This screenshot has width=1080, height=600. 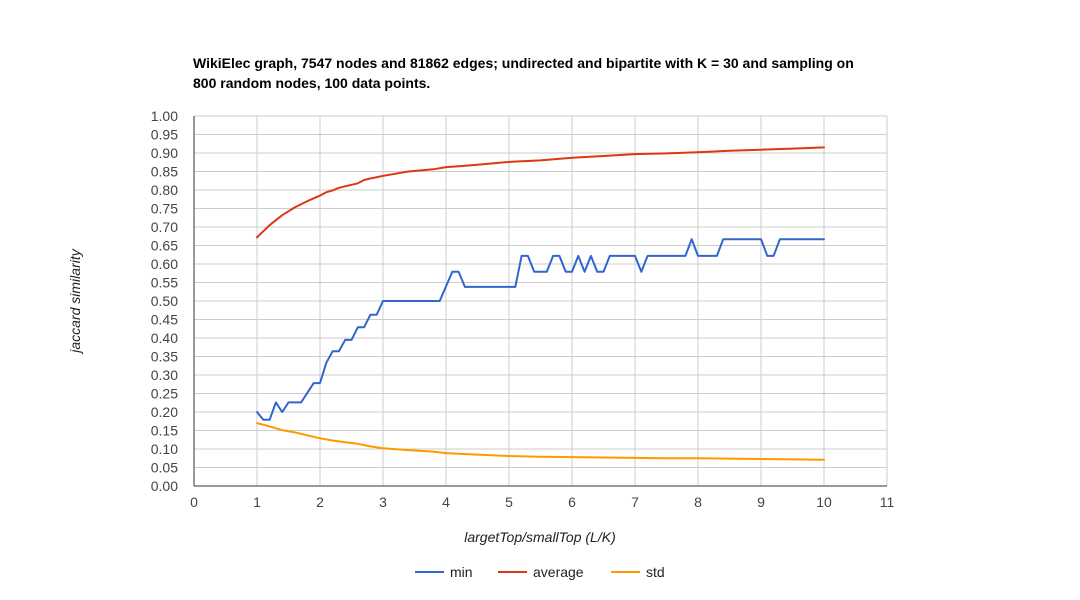 What do you see at coordinates (164, 449) in the screenshot?
I see `y-tick-label: 0.10` at bounding box center [164, 449].